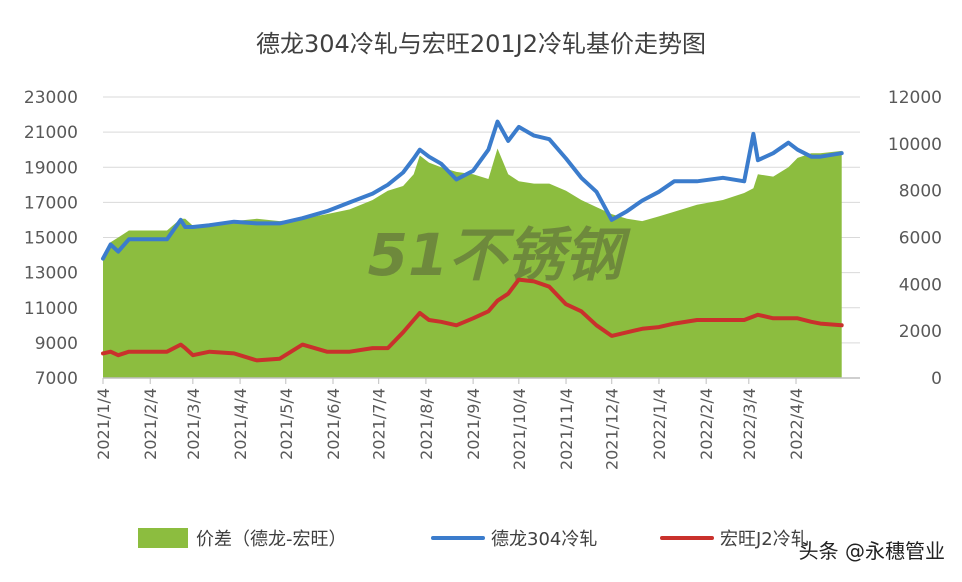 This screenshot has width=962, height=582. Describe the element at coordinates (920, 285) in the screenshot. I see `right-tick-label: 4000` at that location.